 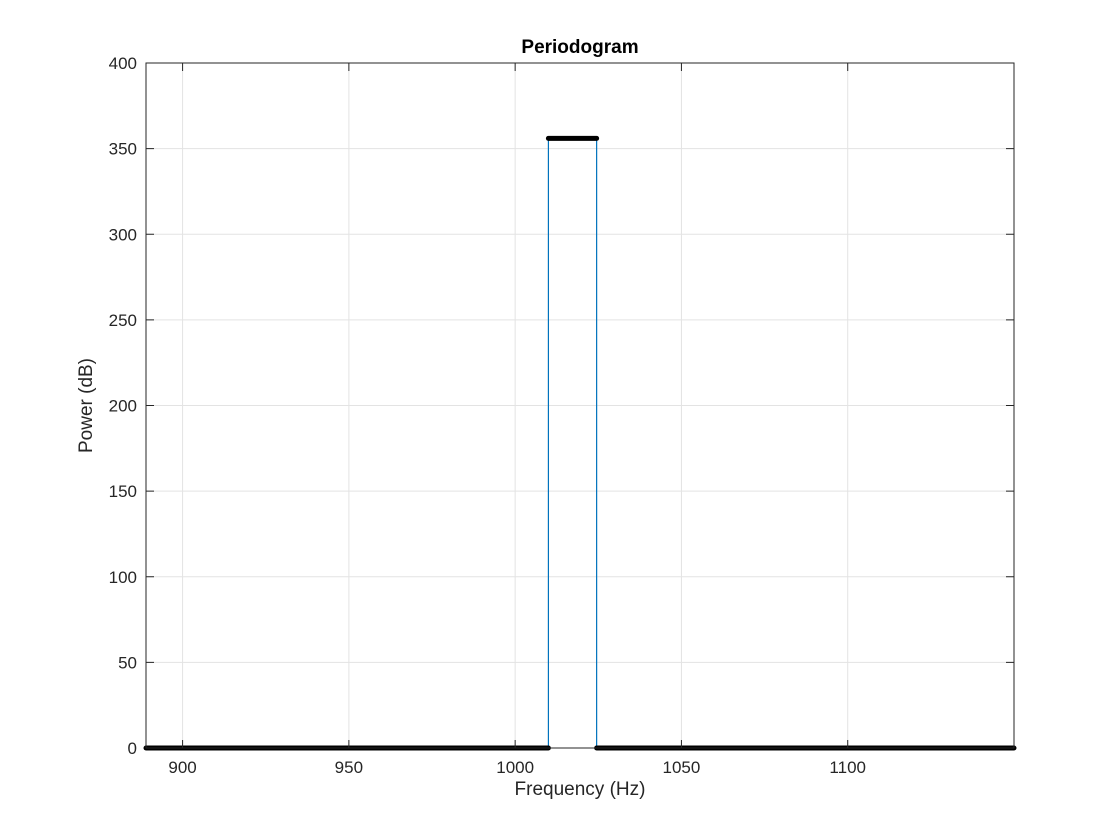 I want to click on x-tick-label: 1100, so click(x=847, y=767).